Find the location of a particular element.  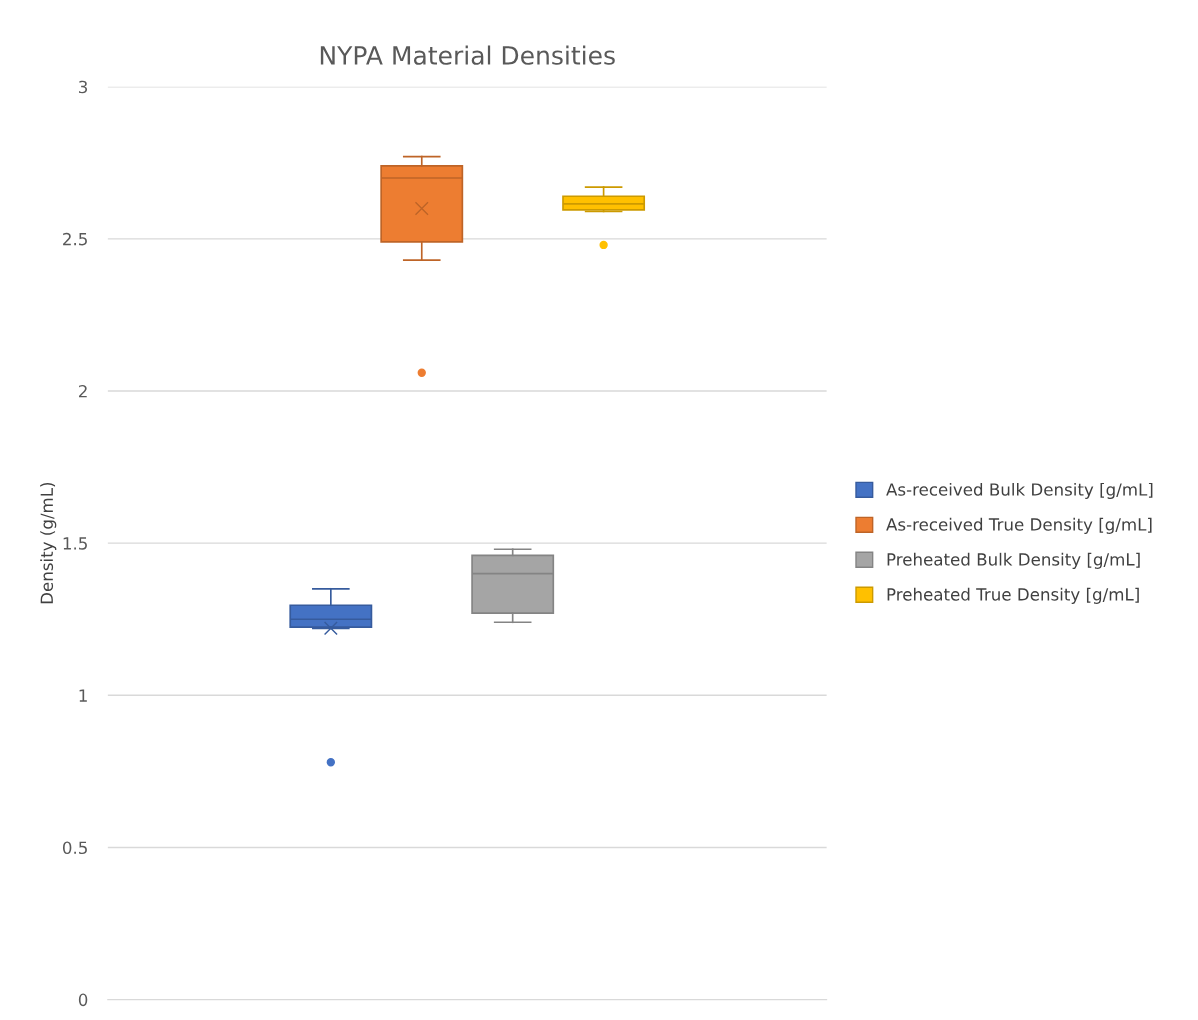

y-tick-label: 0 is located at coordinates (83, 1000).